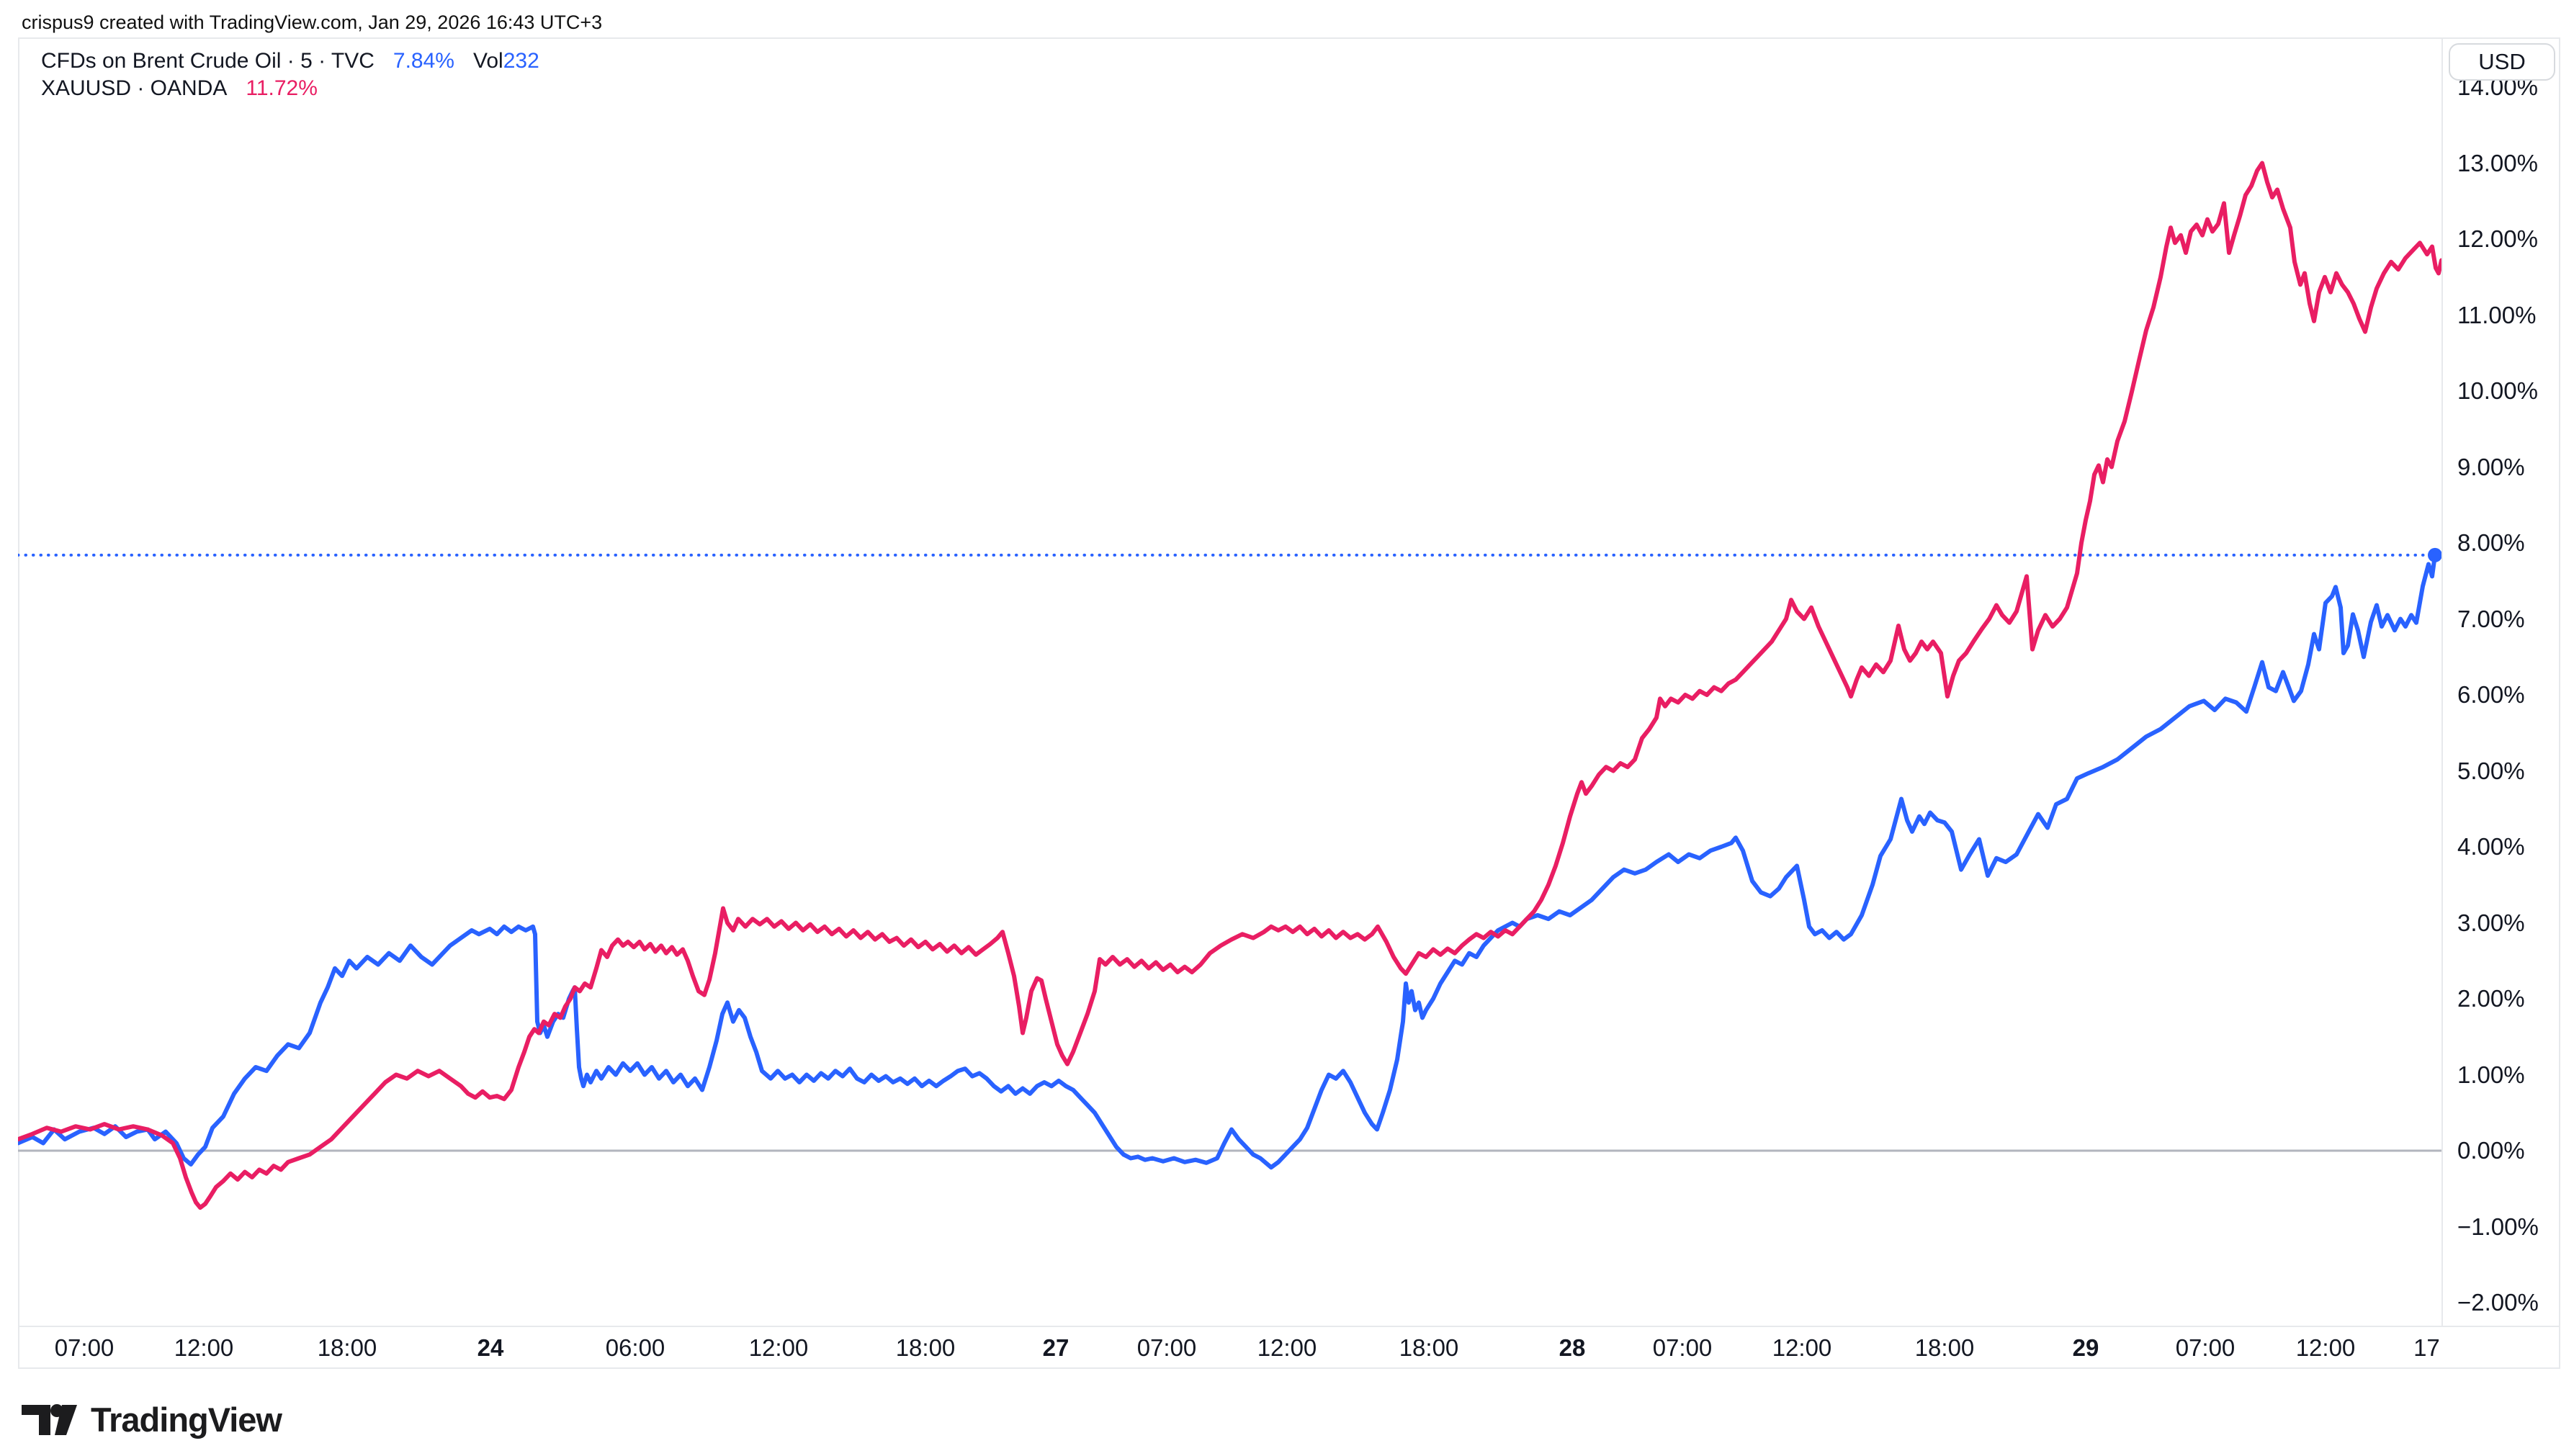  What do you see at coordinates (2491, 770) in the screenshot?
I see `price-axis-label: 5.00%` at bounding box center [2491, 770].